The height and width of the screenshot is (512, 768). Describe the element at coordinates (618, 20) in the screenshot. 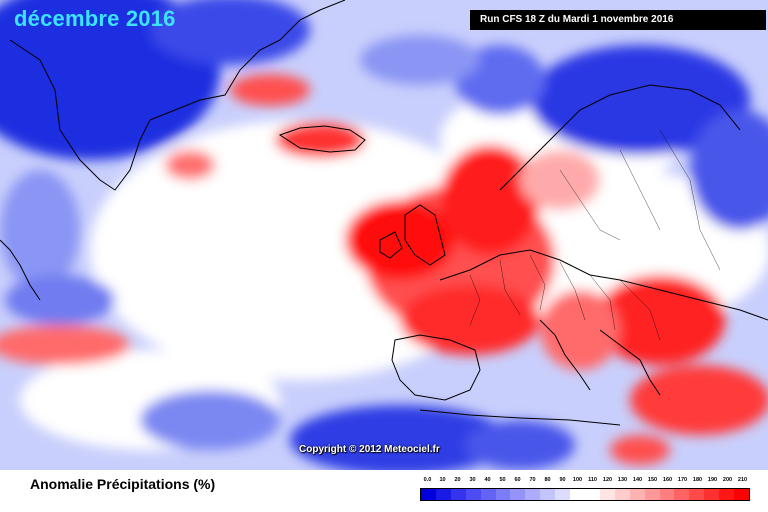

I see `run-info-banner: Run CFS 18 Z du Mardi 1 novembre 2016` at that location.